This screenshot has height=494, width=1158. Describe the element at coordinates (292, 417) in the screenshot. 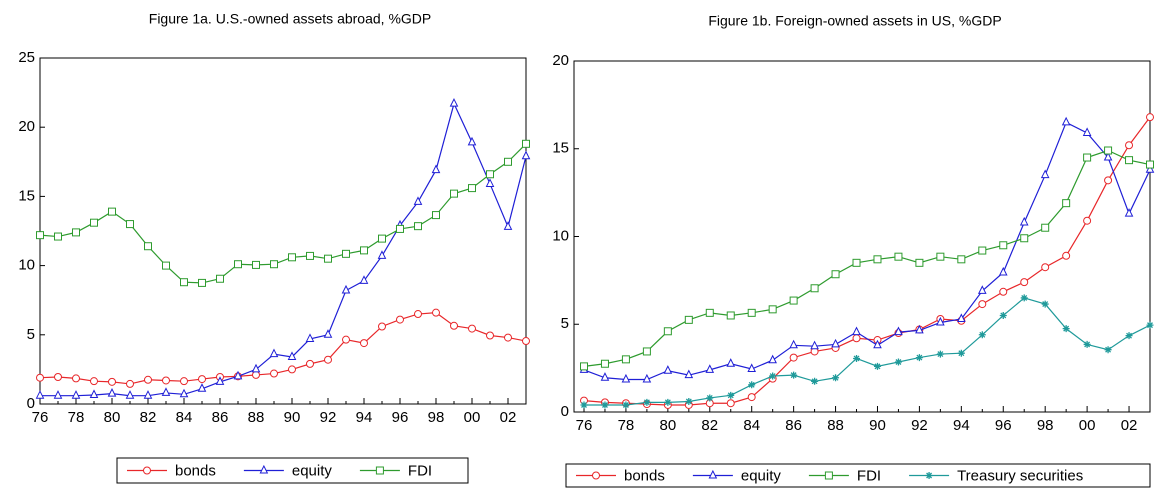

I see `x-tick-label: 90` at that location.